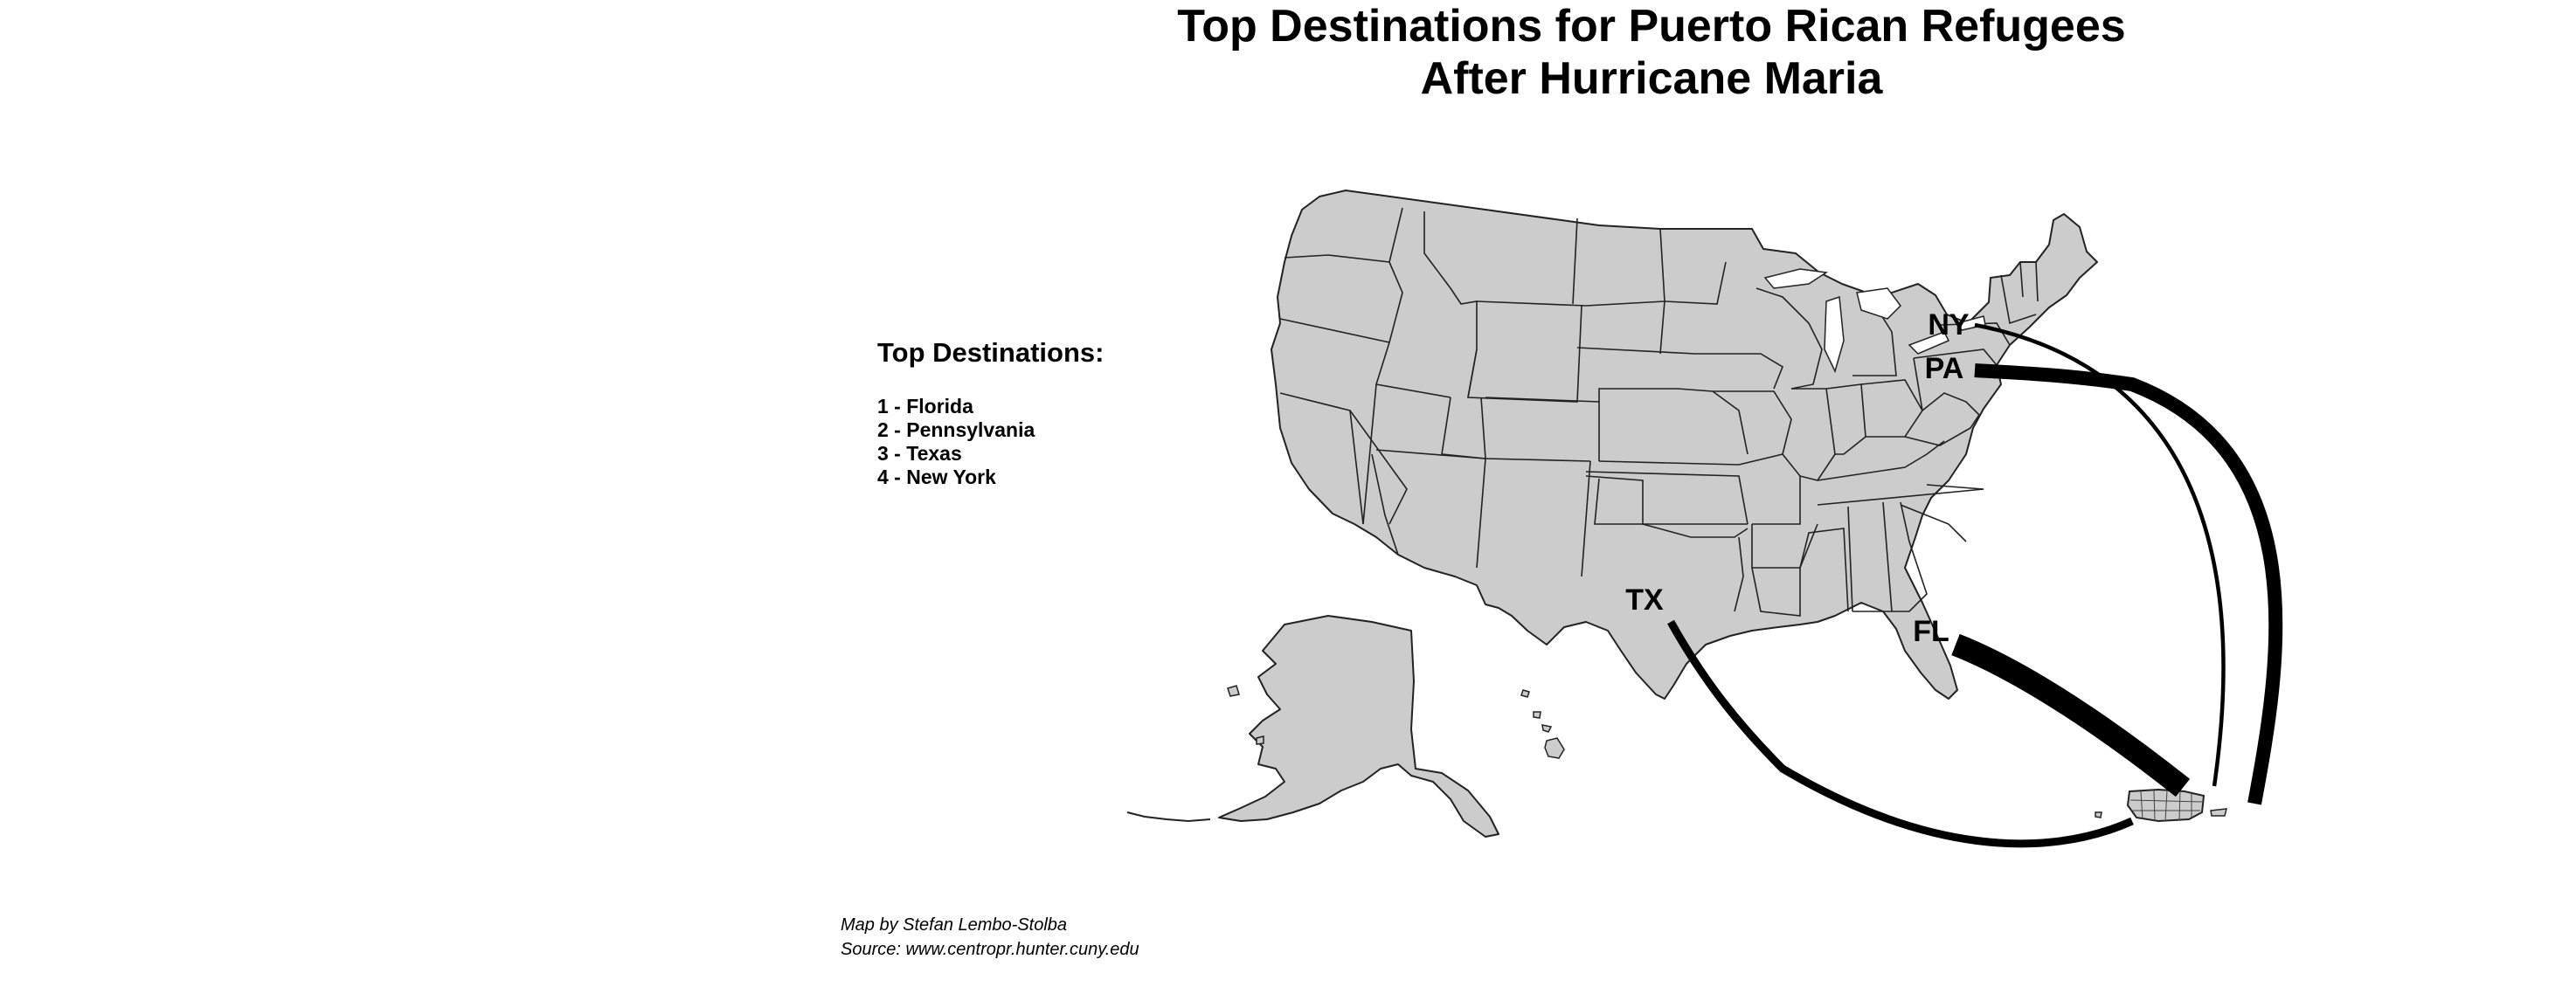 The width and height of the screenshot is (2576, 994). I want to click on vieques-island, so click(2218, 813).